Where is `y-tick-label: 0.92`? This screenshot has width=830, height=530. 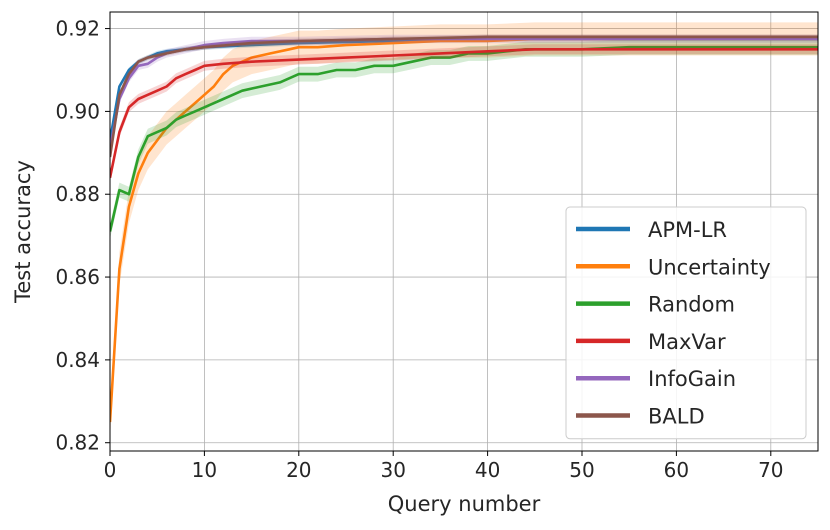 y-tick-label: 0.92 is located at coordinates (77, 29).